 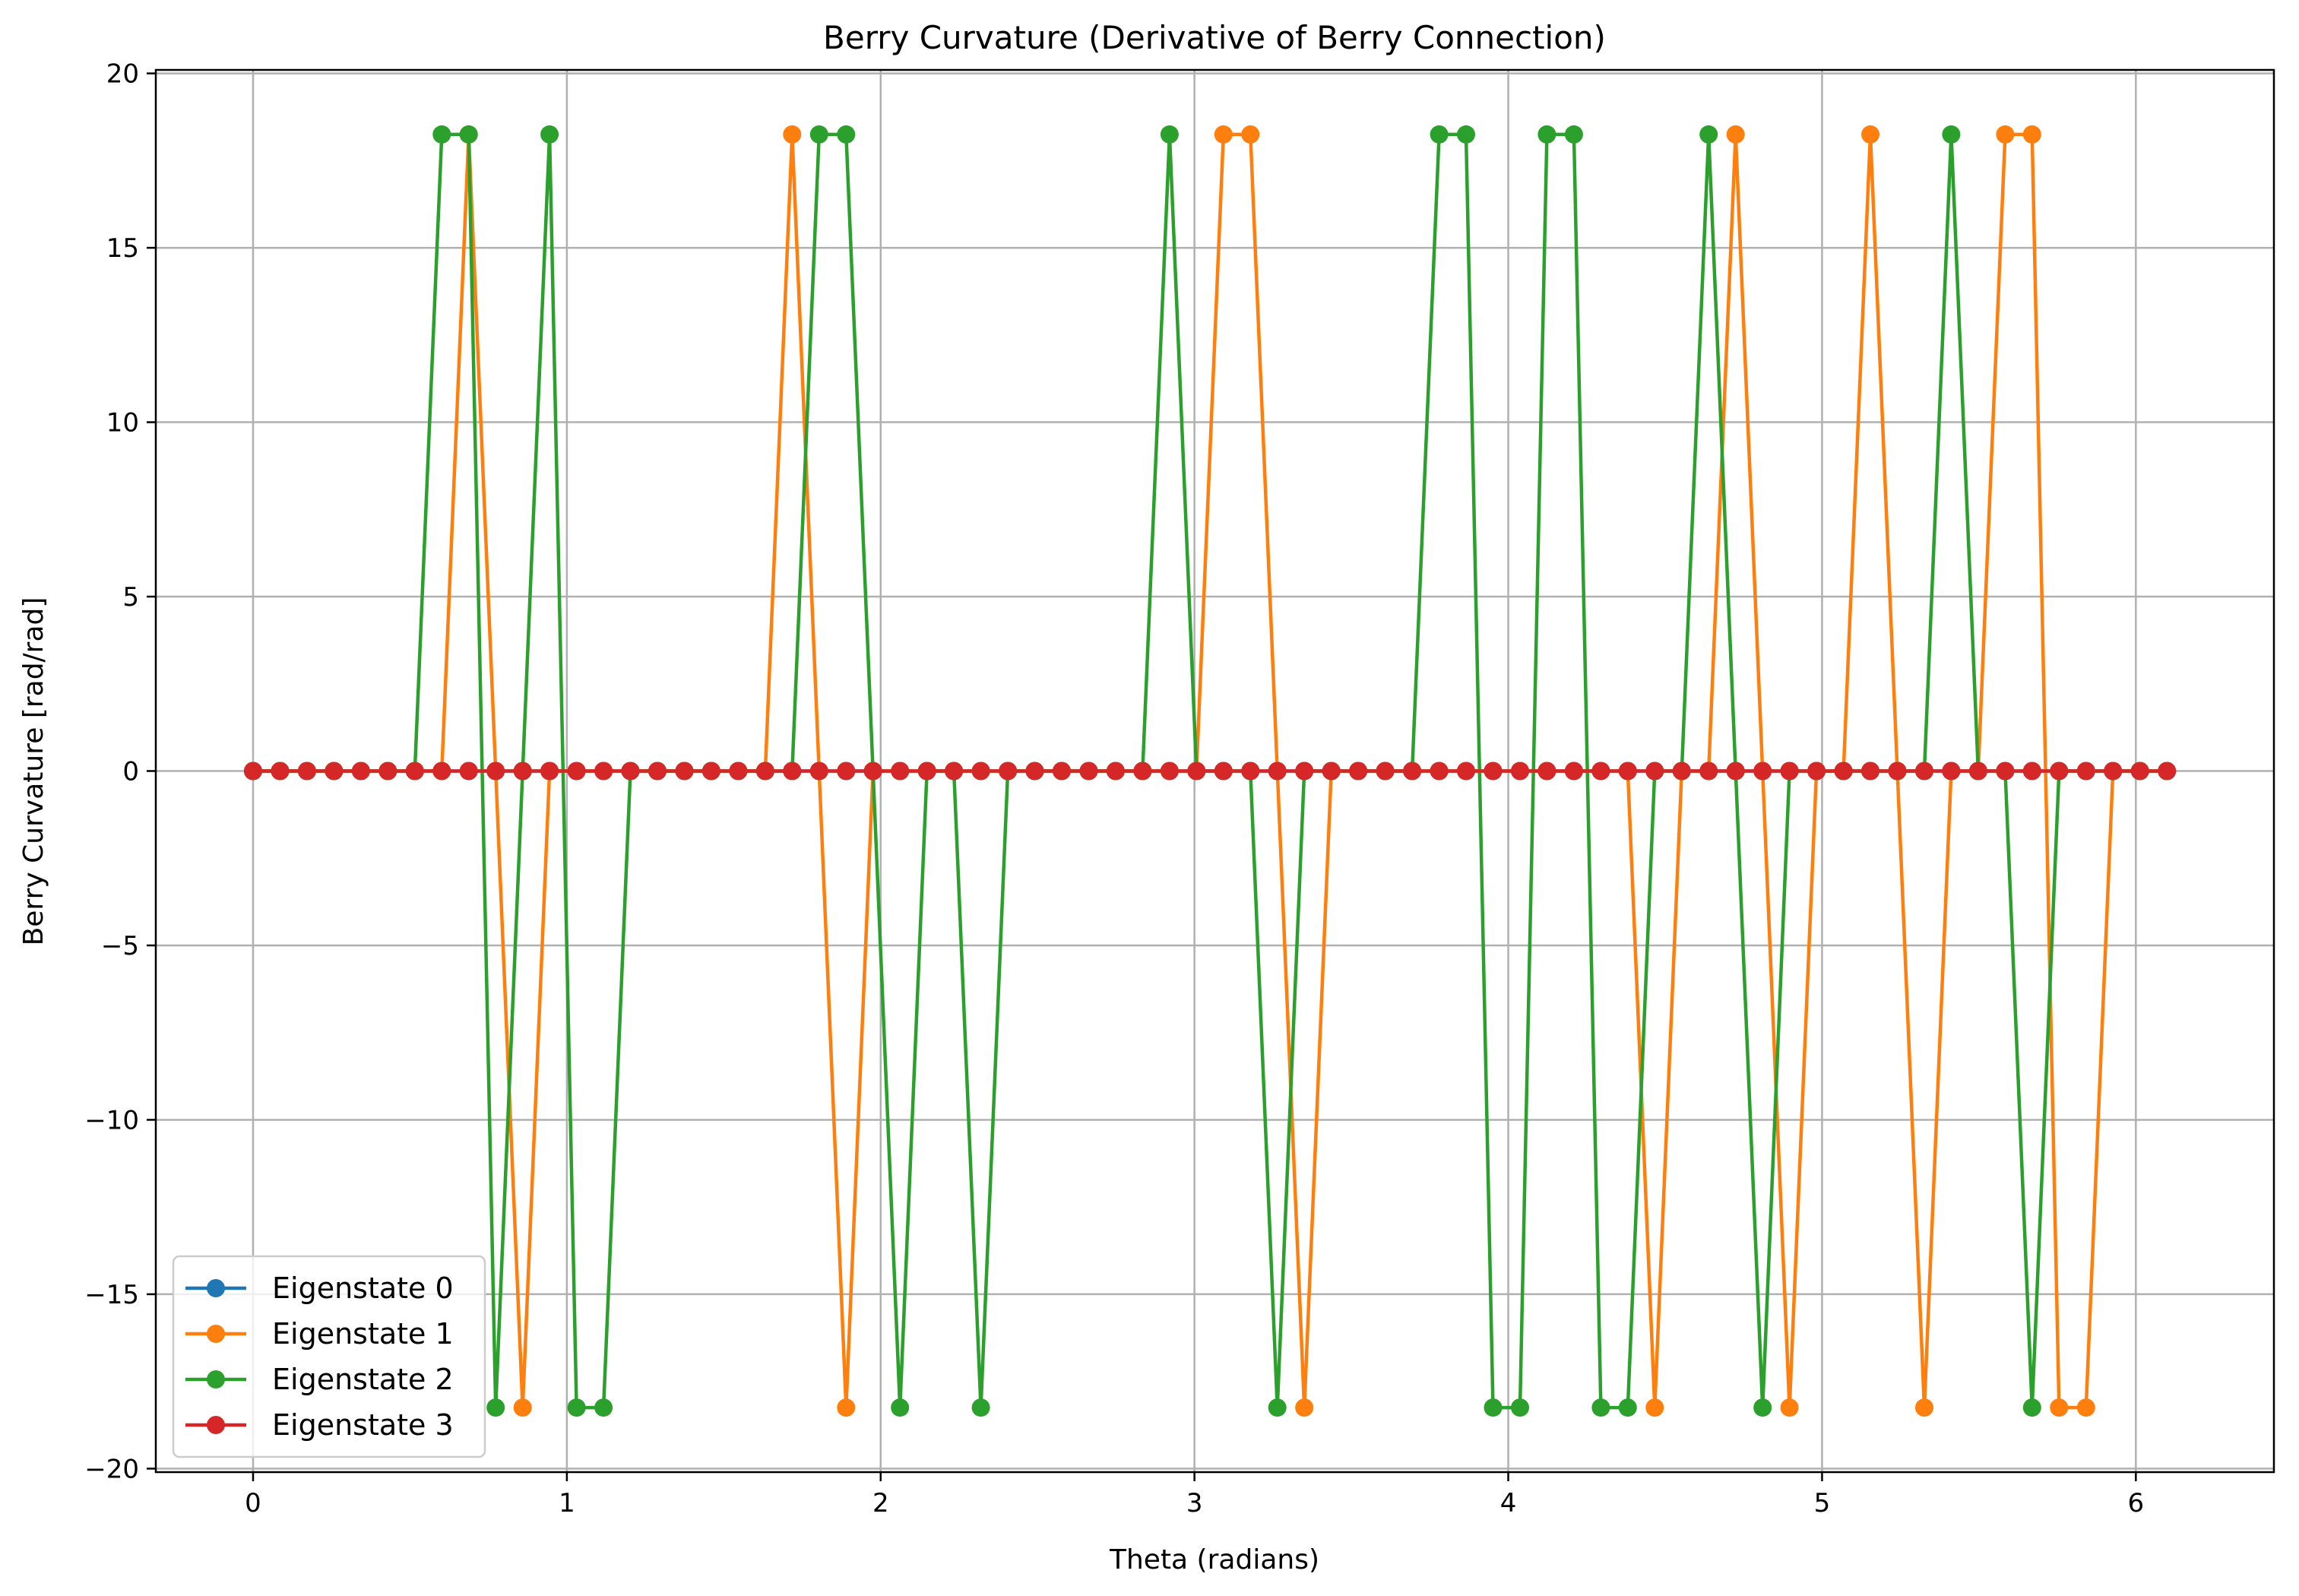 What do you see at coordinates (1822, 1503) in the screenshot?
I see `x-tick-label: 5` at bounding box center [1822, 1503].